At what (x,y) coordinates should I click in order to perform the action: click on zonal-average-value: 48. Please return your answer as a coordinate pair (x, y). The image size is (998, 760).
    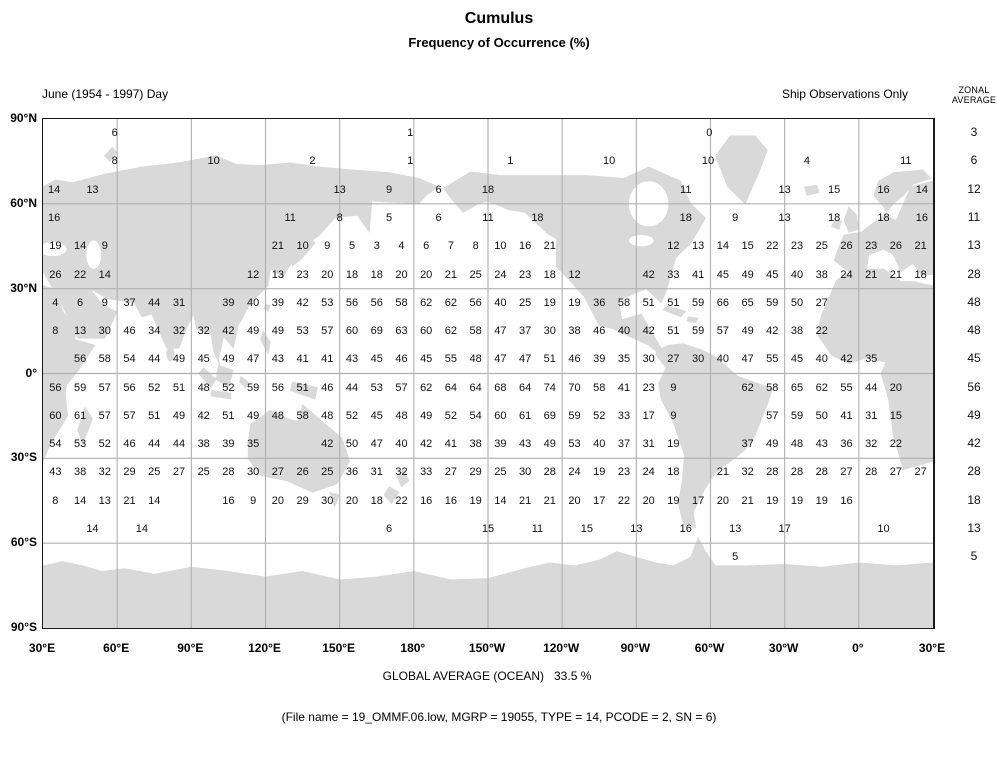
    Looking at the image, I should click on (974, 330).